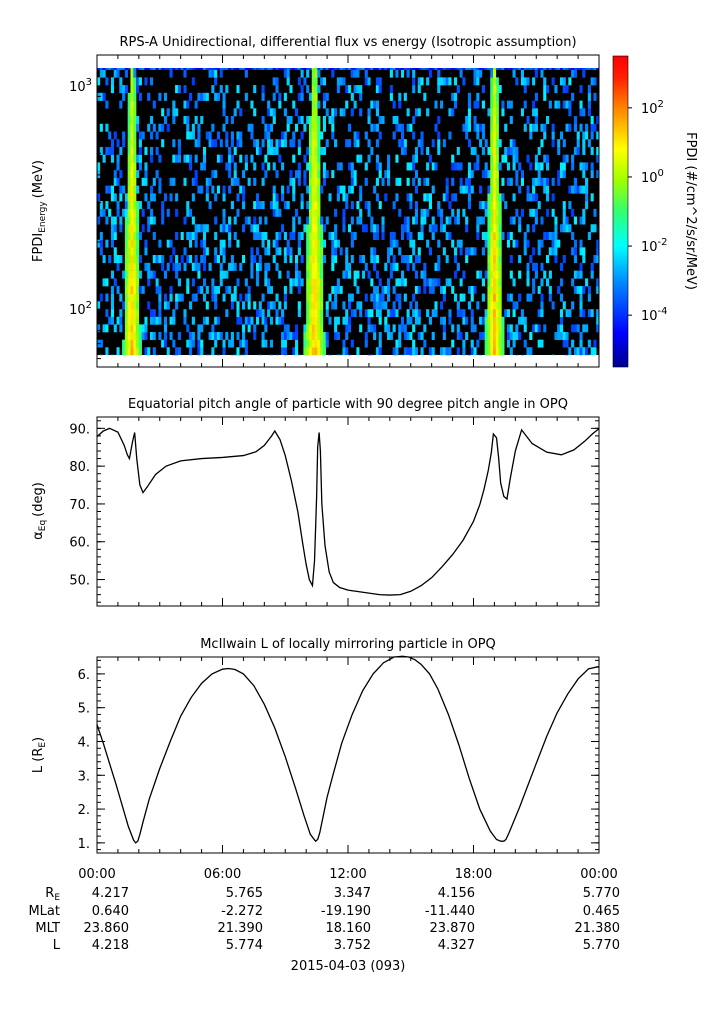 This screenshot has height=1019, width=725. I want to click on ephemeris-value: 0.640, so click(110, 911).